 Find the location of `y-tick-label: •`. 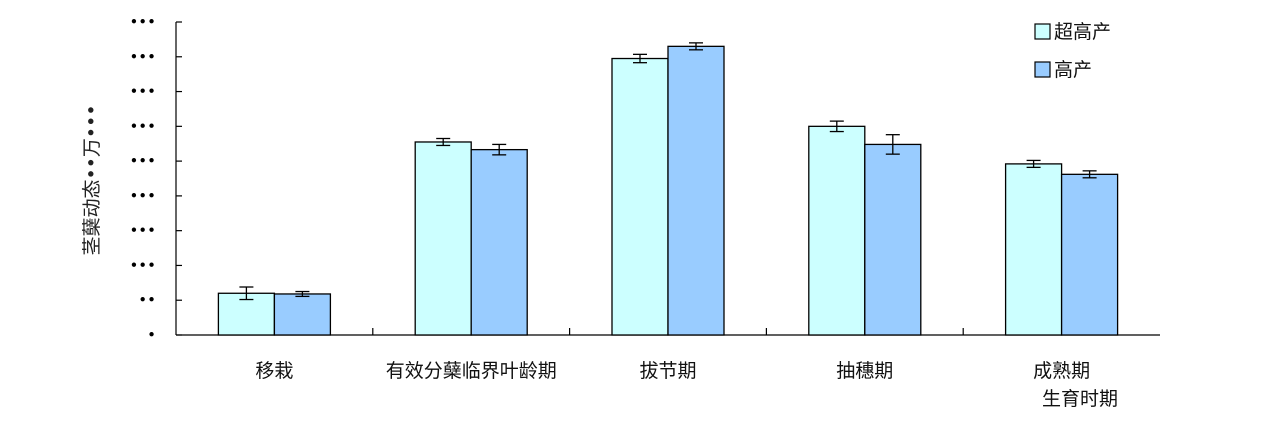

y-tick-label: • is located at coordinates (151, 335).